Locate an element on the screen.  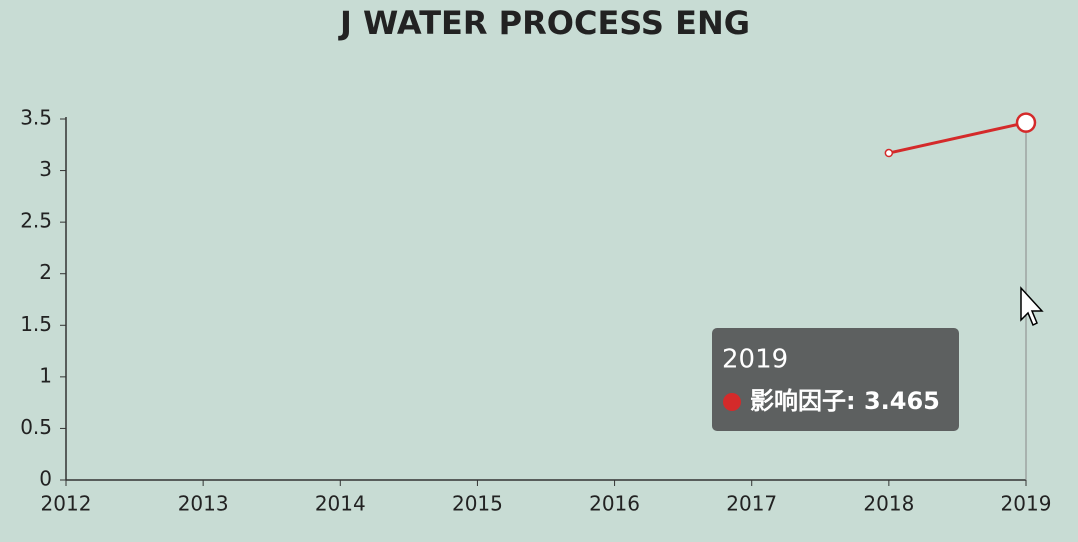
line is located at coordinates (957, 138).